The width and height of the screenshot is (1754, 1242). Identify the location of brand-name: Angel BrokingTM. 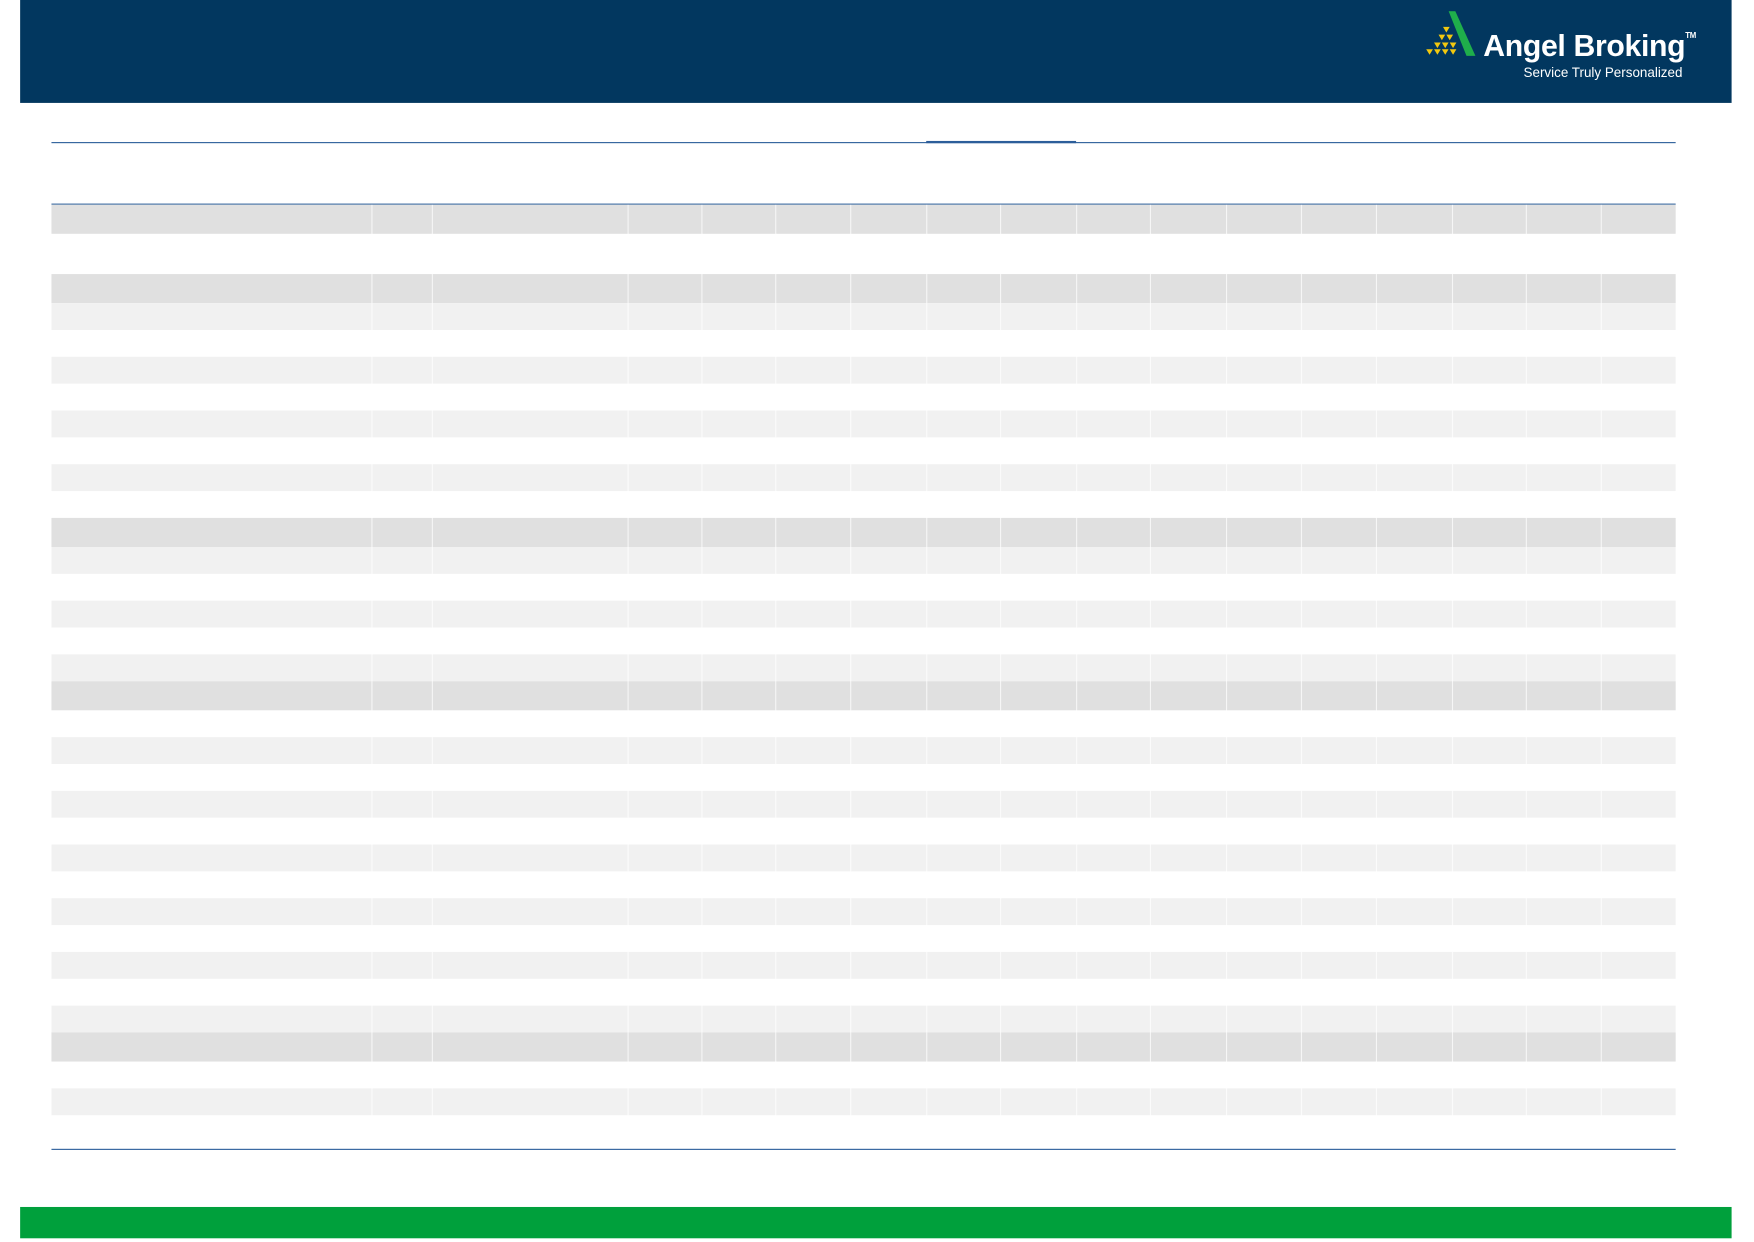
(1589, 46).